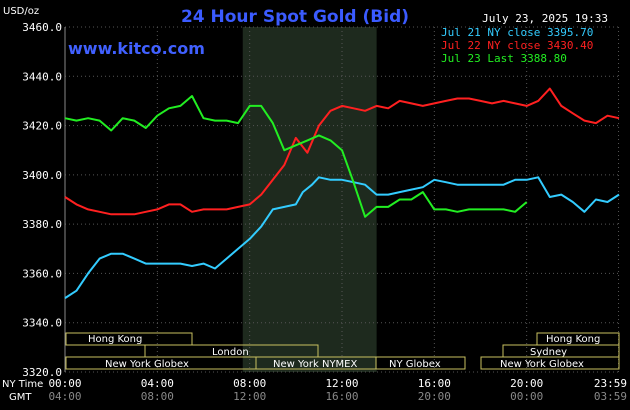 Image resolution: width=630 pixels, height=410 pixels. Describe the element at coordinates (42, 175) in the screenshot. I see `y-tick-label-4: 3400.0` at that location.